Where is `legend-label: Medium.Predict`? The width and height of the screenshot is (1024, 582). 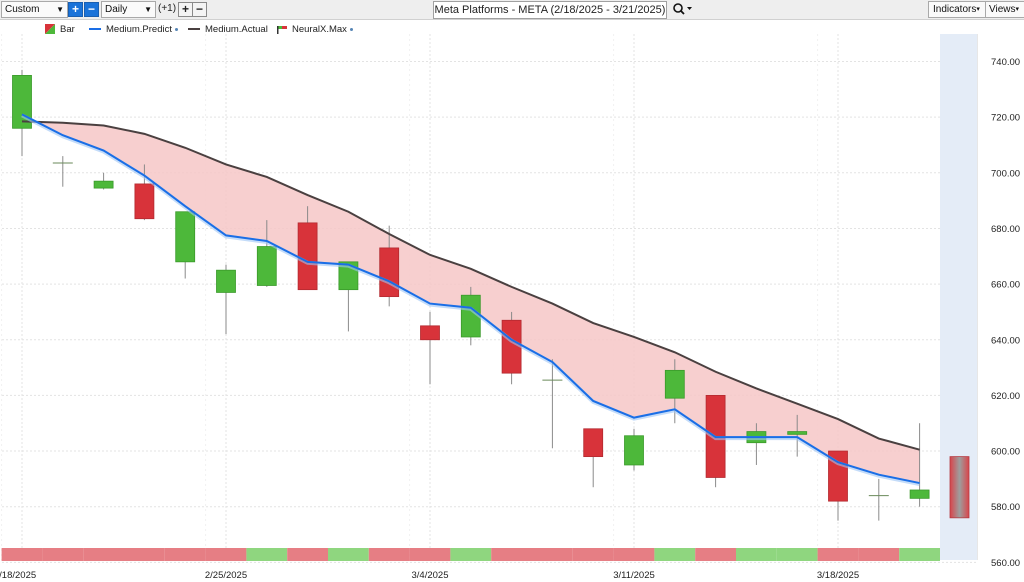 legend-label: Medium.Predict is located at coordinates (139, 29).